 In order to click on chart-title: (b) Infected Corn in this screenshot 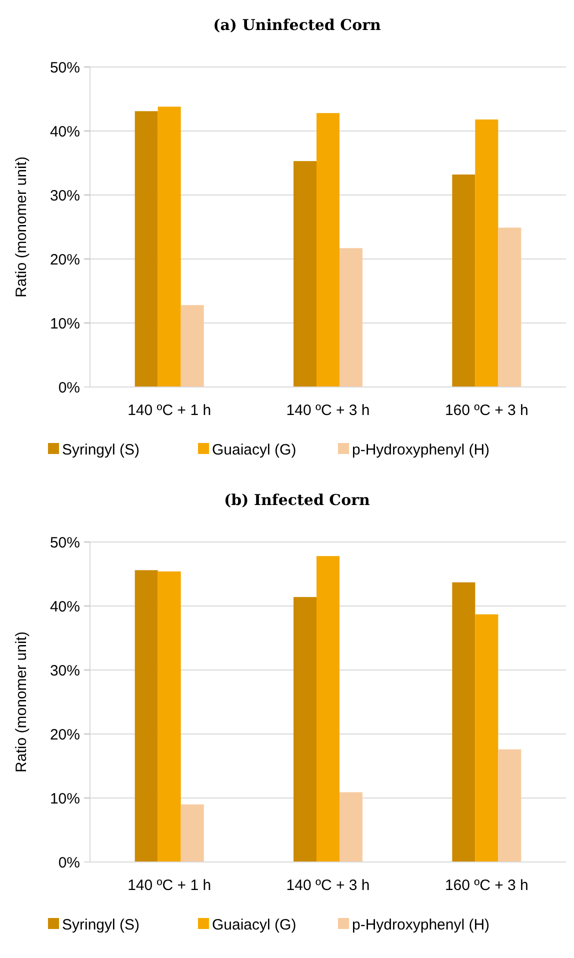, I will do `click(297, 500)`.